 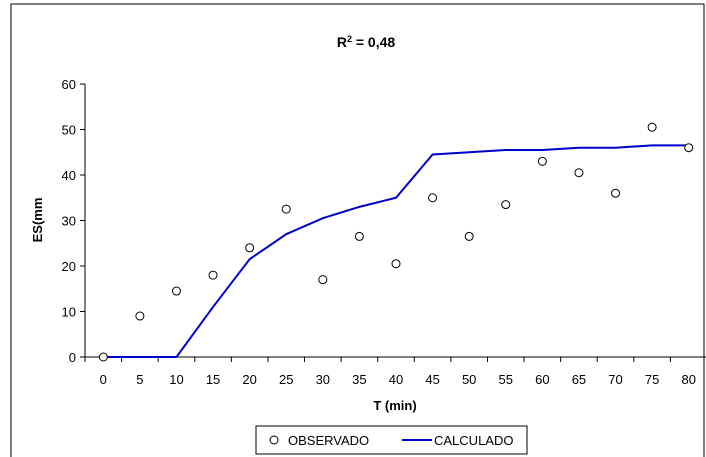 I want to click on legend-marker-observado, so click(x=274, y=440).